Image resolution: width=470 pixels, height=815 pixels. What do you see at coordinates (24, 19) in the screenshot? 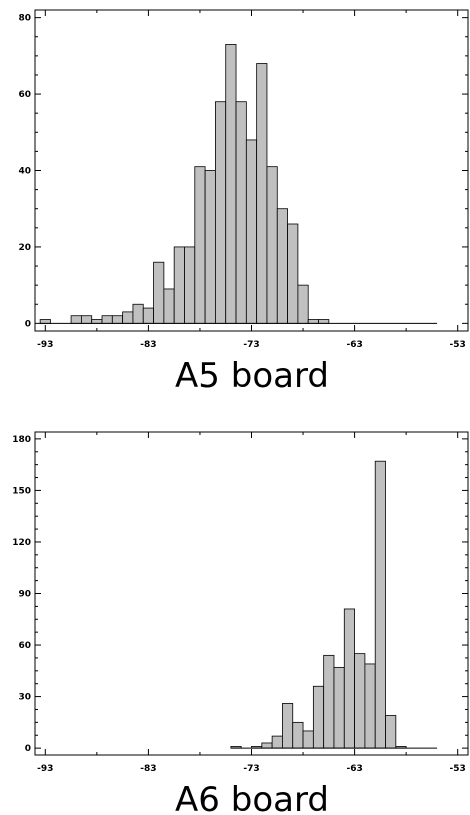
I see `y-tick-label: 80` at bounding box center [24, 19].